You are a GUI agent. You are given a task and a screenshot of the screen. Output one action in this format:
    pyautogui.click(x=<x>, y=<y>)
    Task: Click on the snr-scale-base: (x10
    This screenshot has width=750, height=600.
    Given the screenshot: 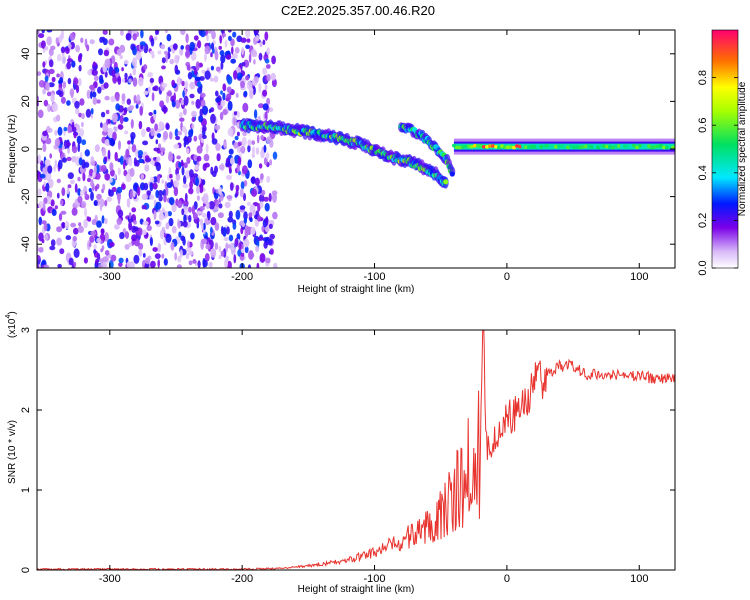 What is the action you would take?
    pyautogui.click(x=12, y=328)
    